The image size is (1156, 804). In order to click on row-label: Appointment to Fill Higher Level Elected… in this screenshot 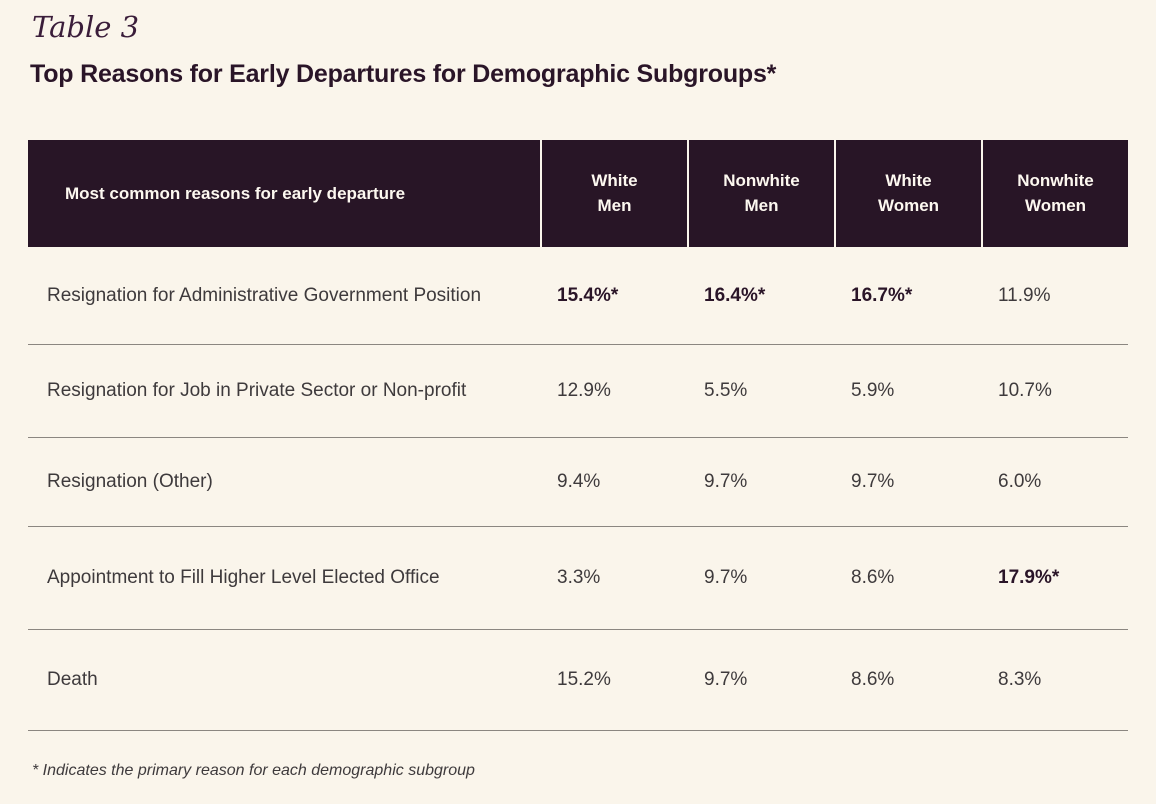, I will do `click(243, 578)`.